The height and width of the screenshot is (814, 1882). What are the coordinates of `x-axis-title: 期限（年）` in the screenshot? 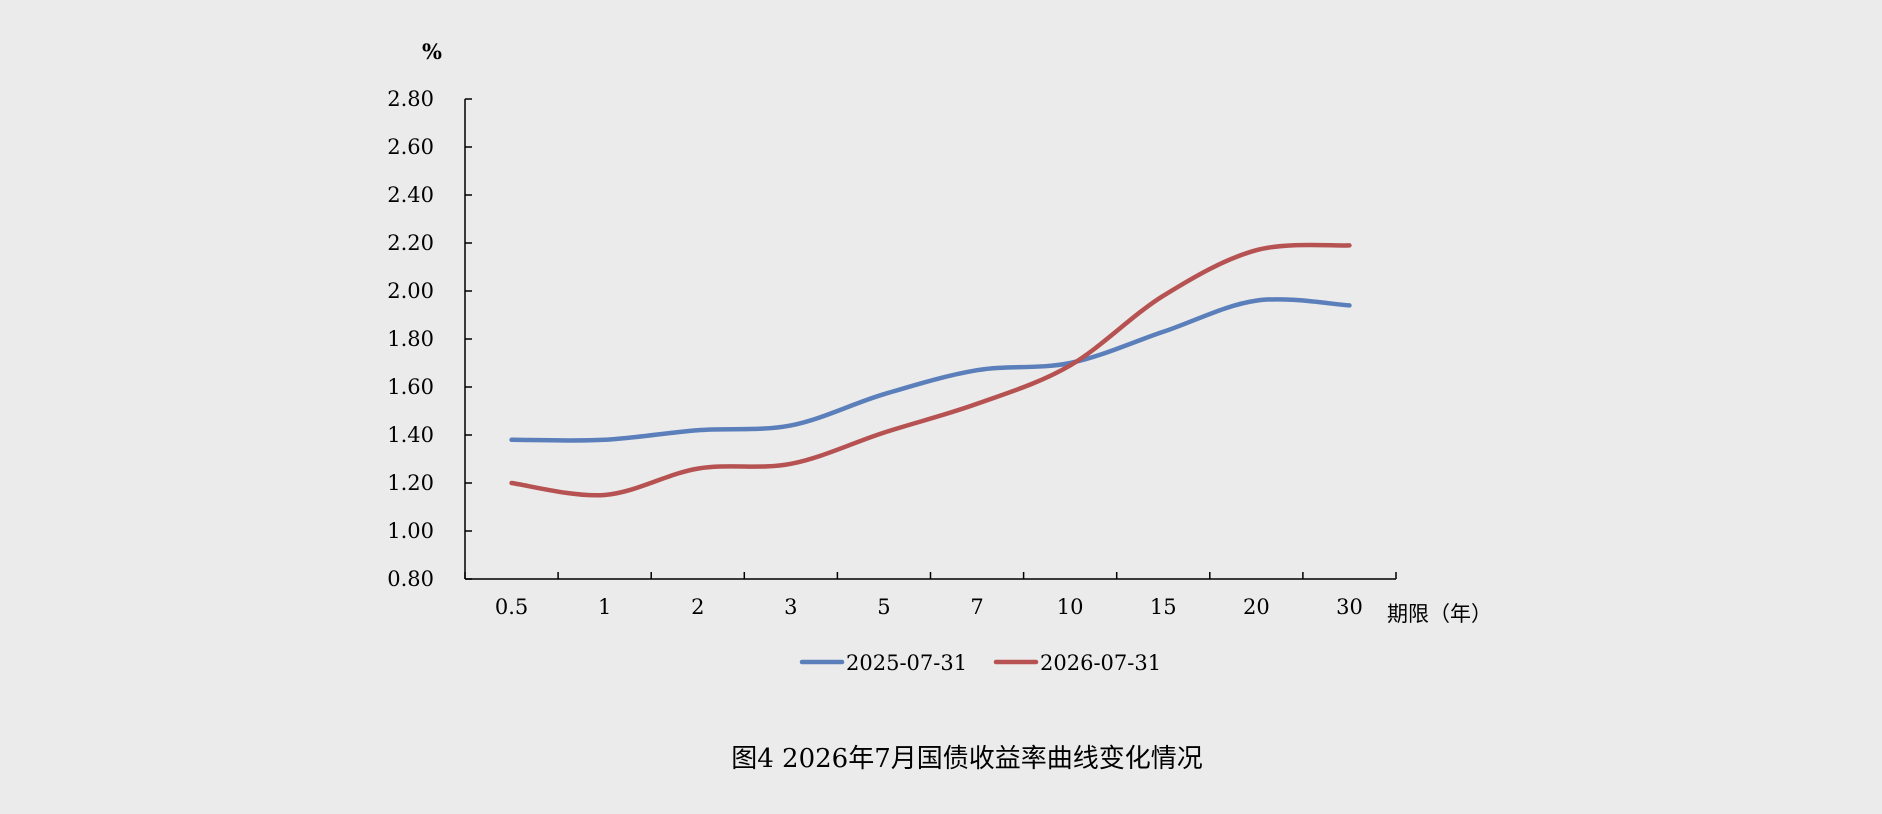 It's located at (1439, 614).